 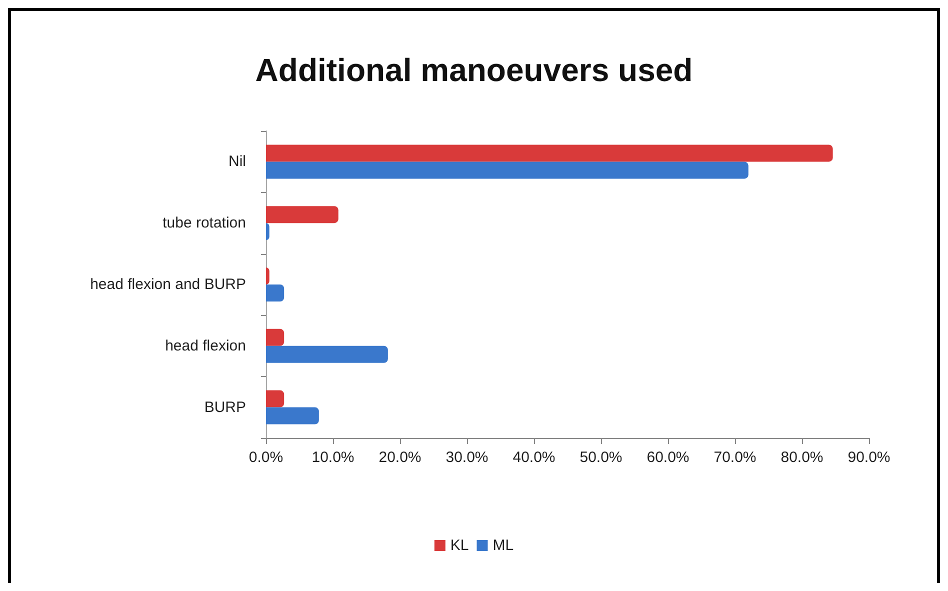 What do you see at coordinates (168, 284) in the screenshot?
I see `y-tick-label: head flexion and BURP` at bounding box center [168, 284].